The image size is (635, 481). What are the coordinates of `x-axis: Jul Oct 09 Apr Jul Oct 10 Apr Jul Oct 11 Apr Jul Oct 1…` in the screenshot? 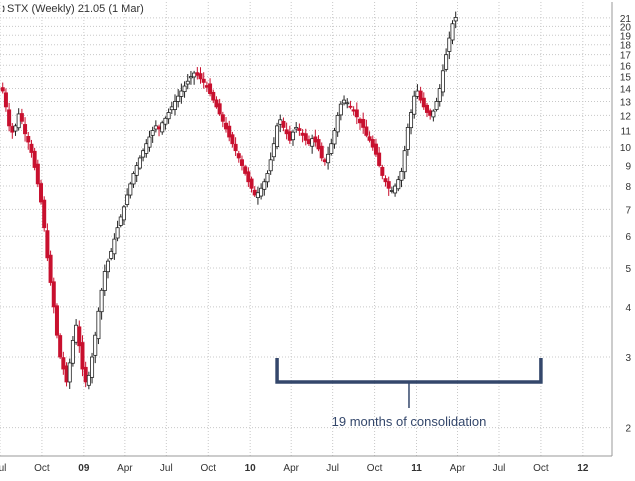 It's located at (306, 464).